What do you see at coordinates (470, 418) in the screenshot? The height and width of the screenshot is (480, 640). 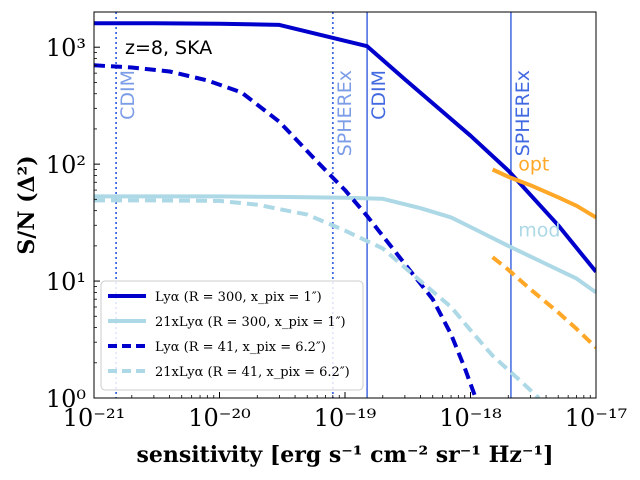 I see `x-tick-label-3: 10⁻¹⁸` at bounding box center [470, 418].